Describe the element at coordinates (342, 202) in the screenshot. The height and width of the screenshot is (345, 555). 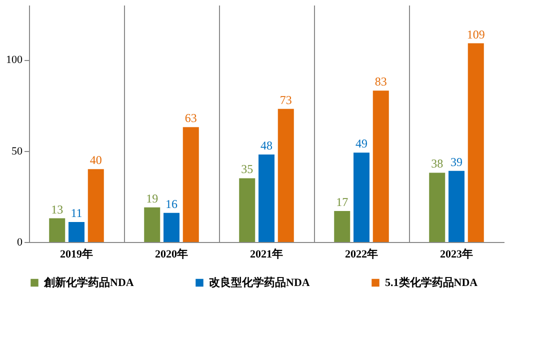
I see `data-label: 17` at that location.